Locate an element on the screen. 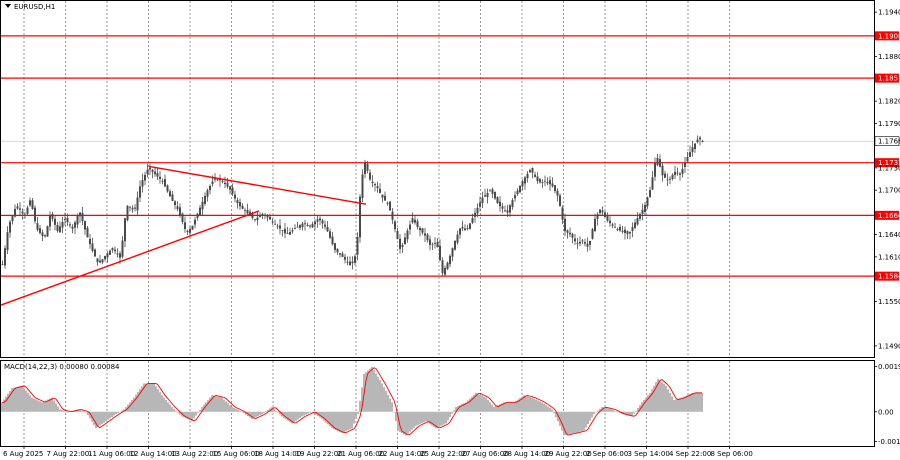 The width and height of the screenshot is (900, 460). time-axis-label: 13 Aug 22:00 is located at coordinates (194, 454).